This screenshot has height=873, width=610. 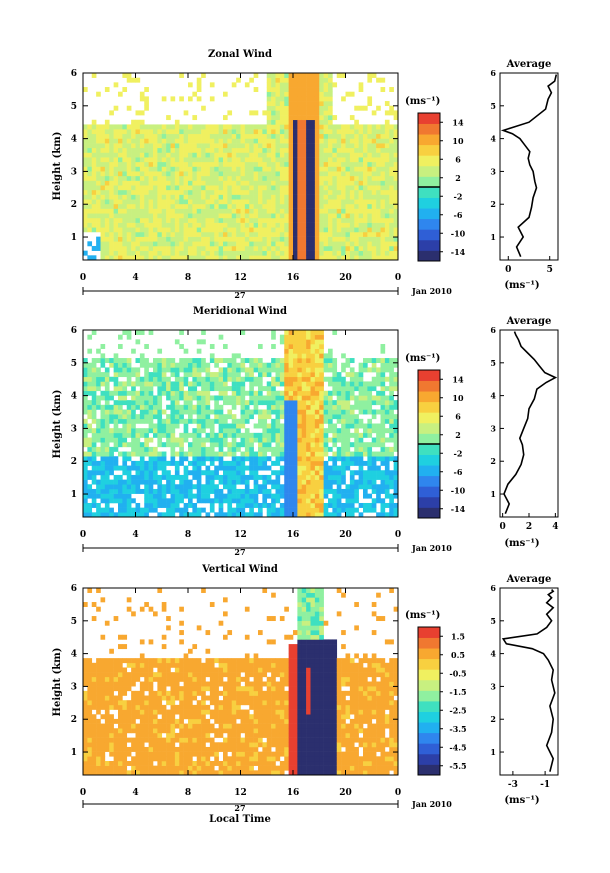 What do you see at coordinates (398, 278) in the screenshot?
I see `x-tick-label: 0` at bounding box center [398, 278].